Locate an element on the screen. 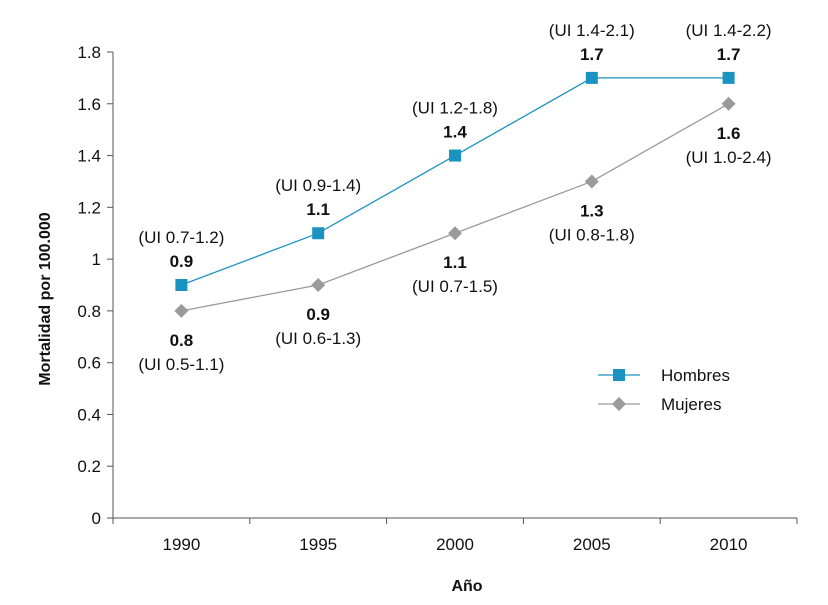  y-tick-label: 0.2 is located at coordinates (89, 466).